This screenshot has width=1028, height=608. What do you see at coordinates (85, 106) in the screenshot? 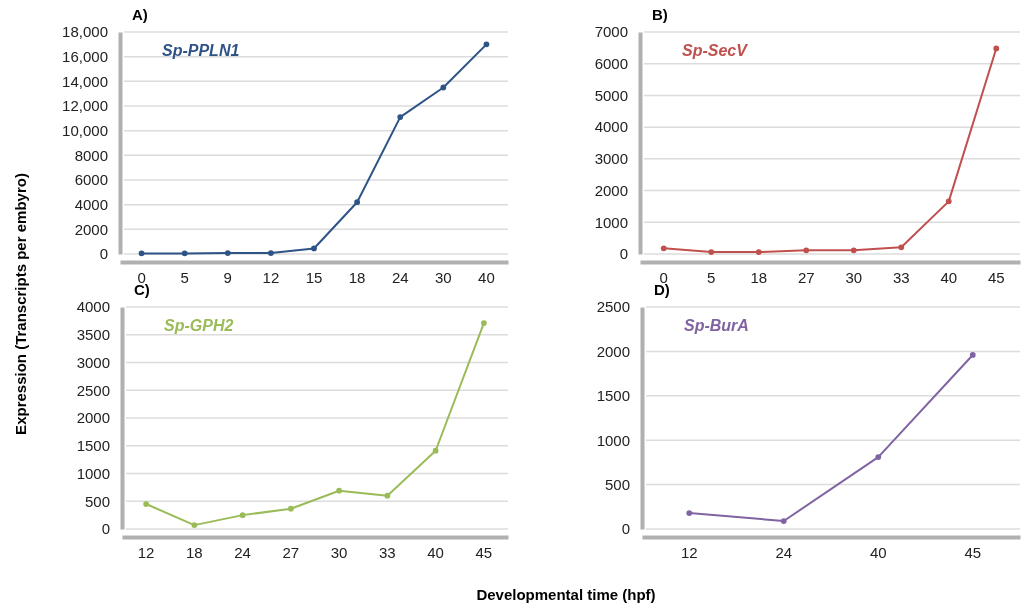
I see `y-tick-label: 12,000` at bounding box center [85, 106].